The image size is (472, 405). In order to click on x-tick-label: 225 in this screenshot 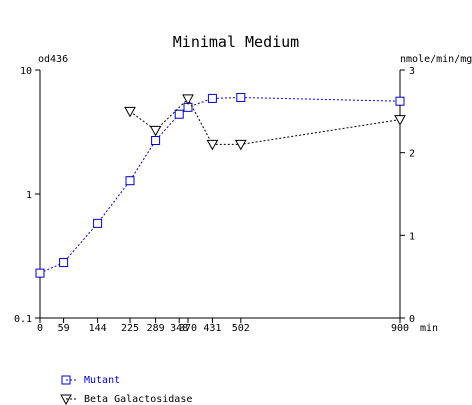, I will do `click(130, 328)`.